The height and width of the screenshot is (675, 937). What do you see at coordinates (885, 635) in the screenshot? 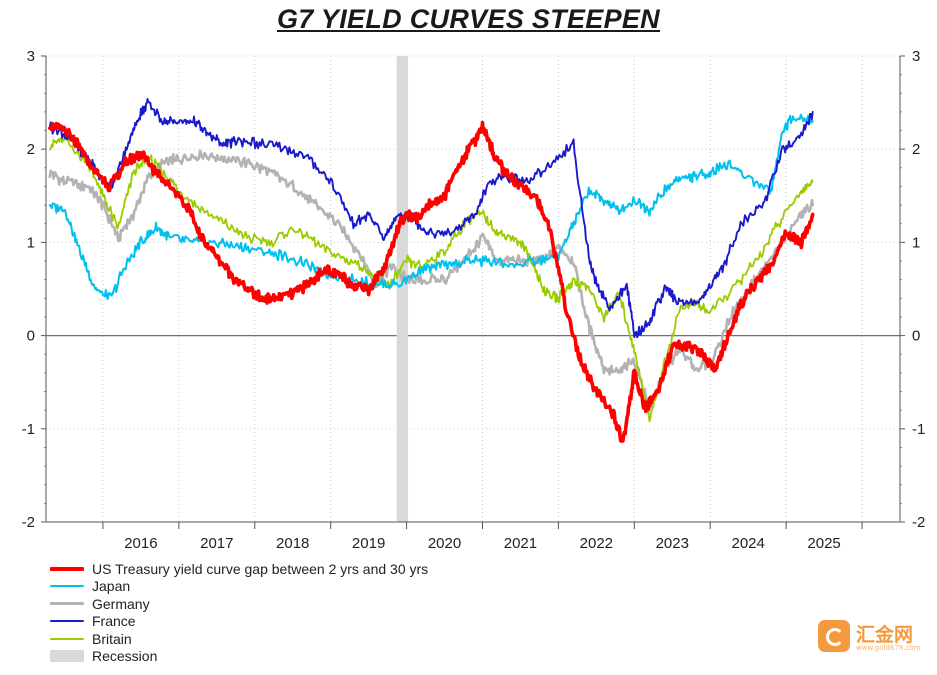
I see `watermark-text: 汇金网` at bounding box center [885, 635].